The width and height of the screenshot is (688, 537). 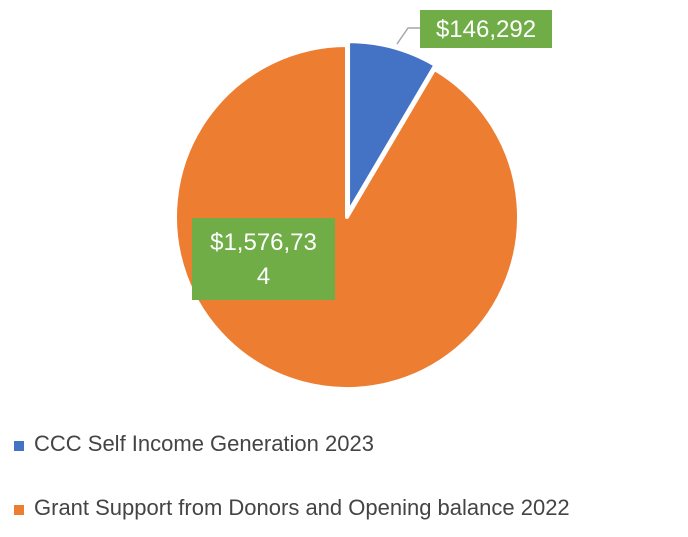 I want to click on data-label-text-1: $146,292, so click(x=486, y=29).